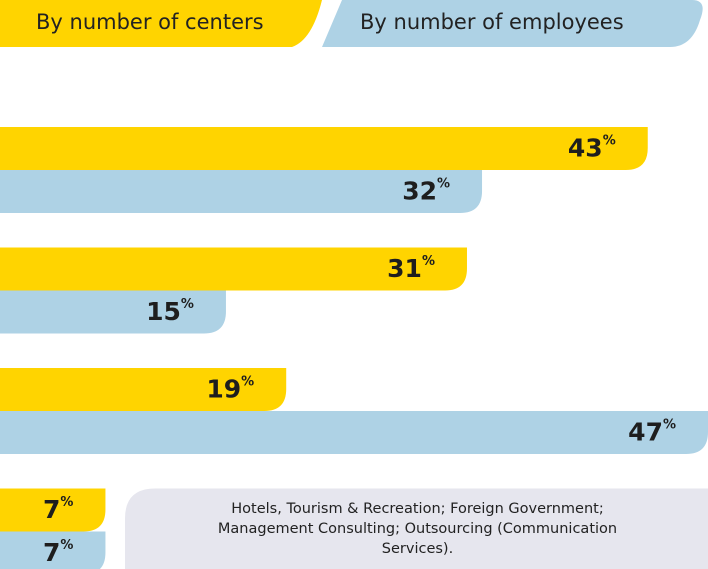  I want to click on data-label: 31%, so click(411, 269).